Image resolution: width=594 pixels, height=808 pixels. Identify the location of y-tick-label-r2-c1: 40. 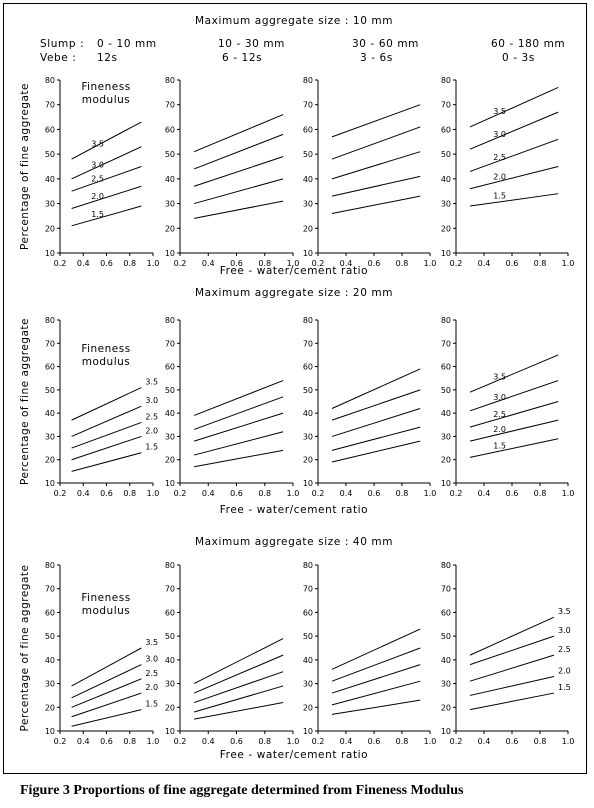
(50, 413).